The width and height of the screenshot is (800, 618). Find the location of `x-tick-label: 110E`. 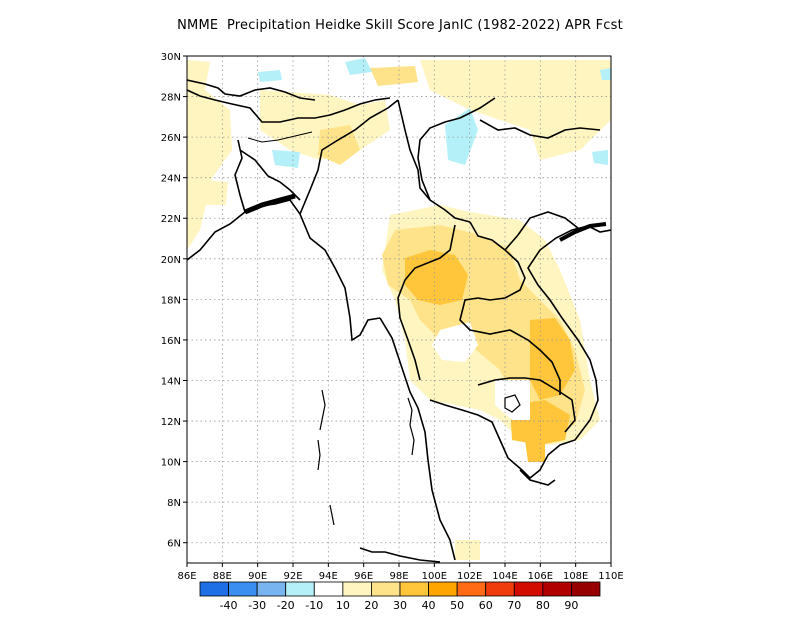

x-tick-label: 110E is located at coordinates (610, 576).